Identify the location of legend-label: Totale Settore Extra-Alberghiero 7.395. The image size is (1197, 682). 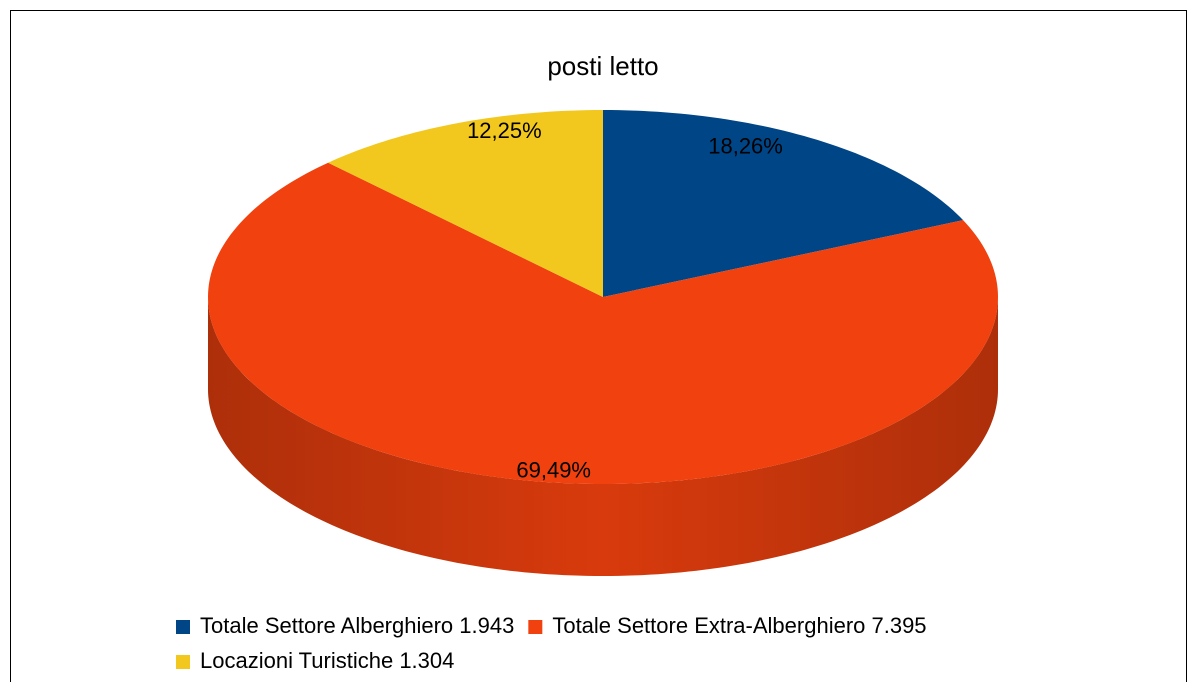
(739, 625).